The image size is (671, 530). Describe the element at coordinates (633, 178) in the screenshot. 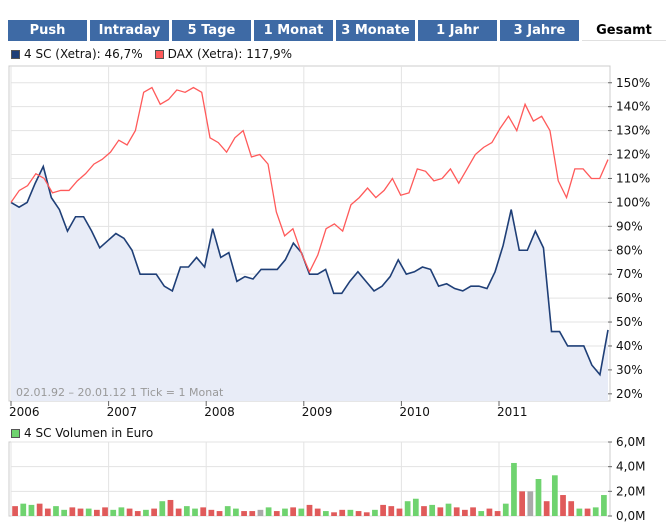

I see `y-tick-label: 110%` at that location.